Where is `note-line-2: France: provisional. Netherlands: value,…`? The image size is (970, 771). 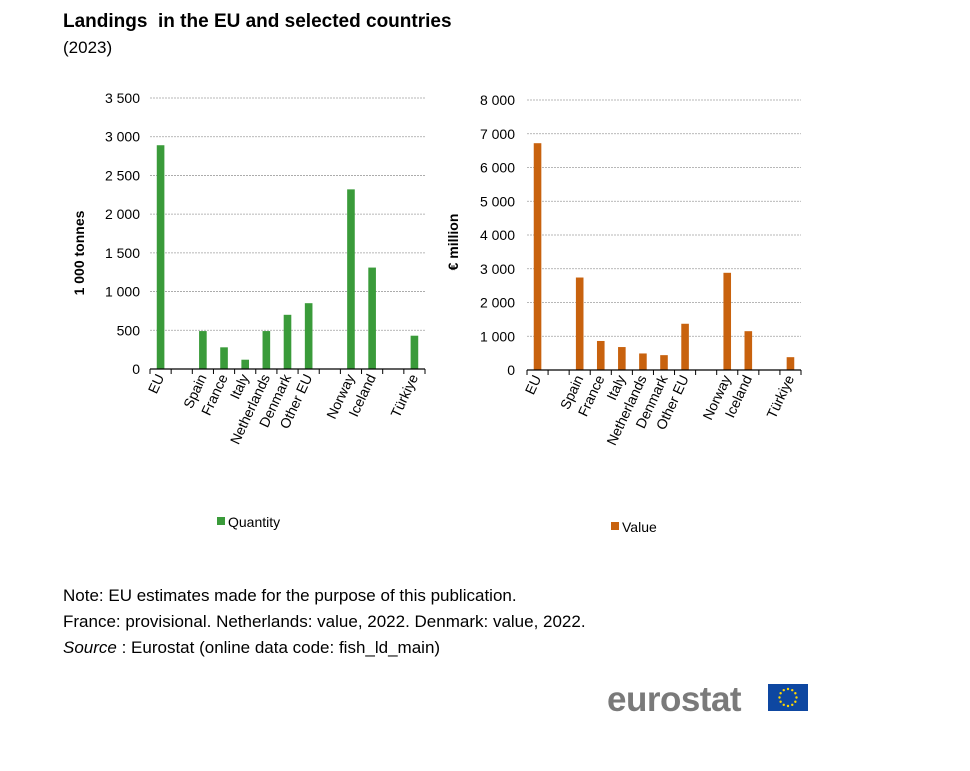
note-line-2: France: provisional. Netherlands: value,… is located at coordinates (324, 621).